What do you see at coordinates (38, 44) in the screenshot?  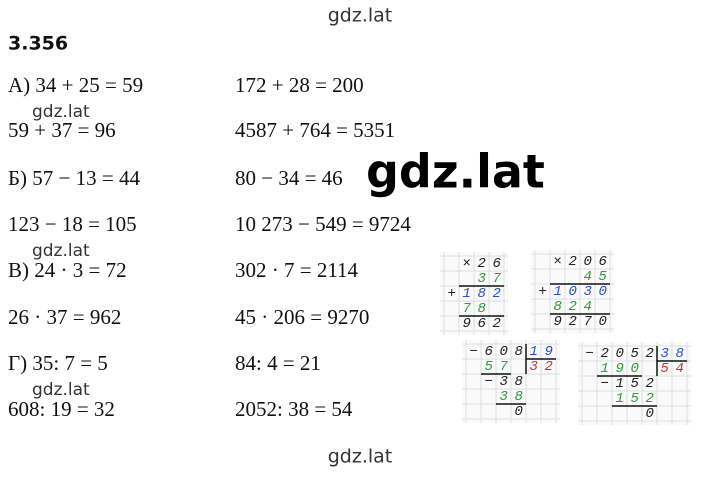 I see `heading: 3.356` at bounding box center [38, 44].